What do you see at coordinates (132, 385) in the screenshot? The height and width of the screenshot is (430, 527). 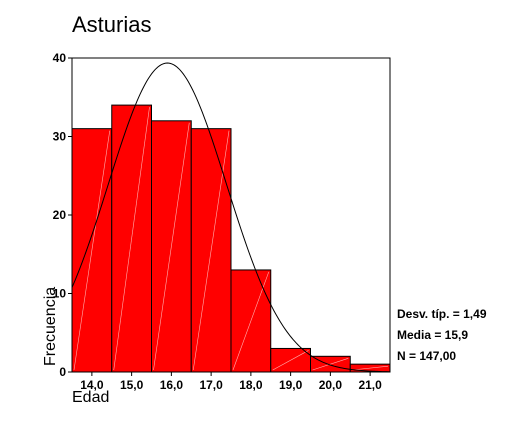 I see `x-tick-label: 15,0` at bounding box center [132, 385].